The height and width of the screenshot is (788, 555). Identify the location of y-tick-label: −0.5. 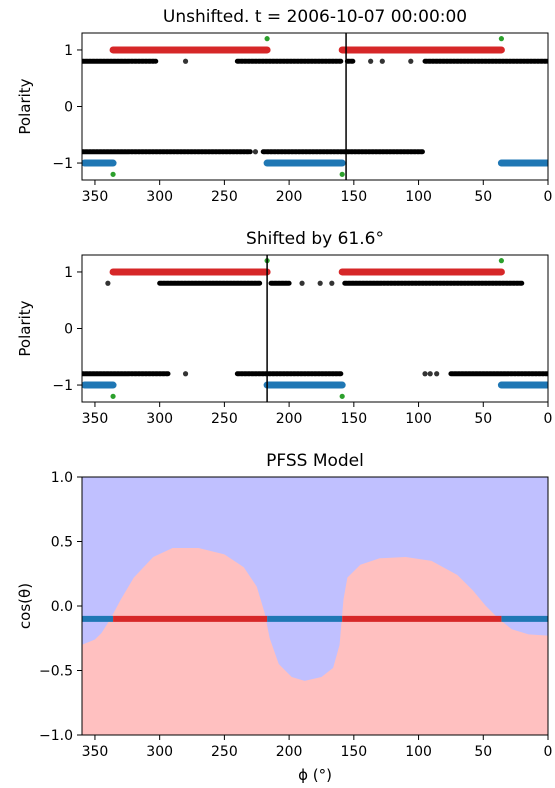
(56, 672).